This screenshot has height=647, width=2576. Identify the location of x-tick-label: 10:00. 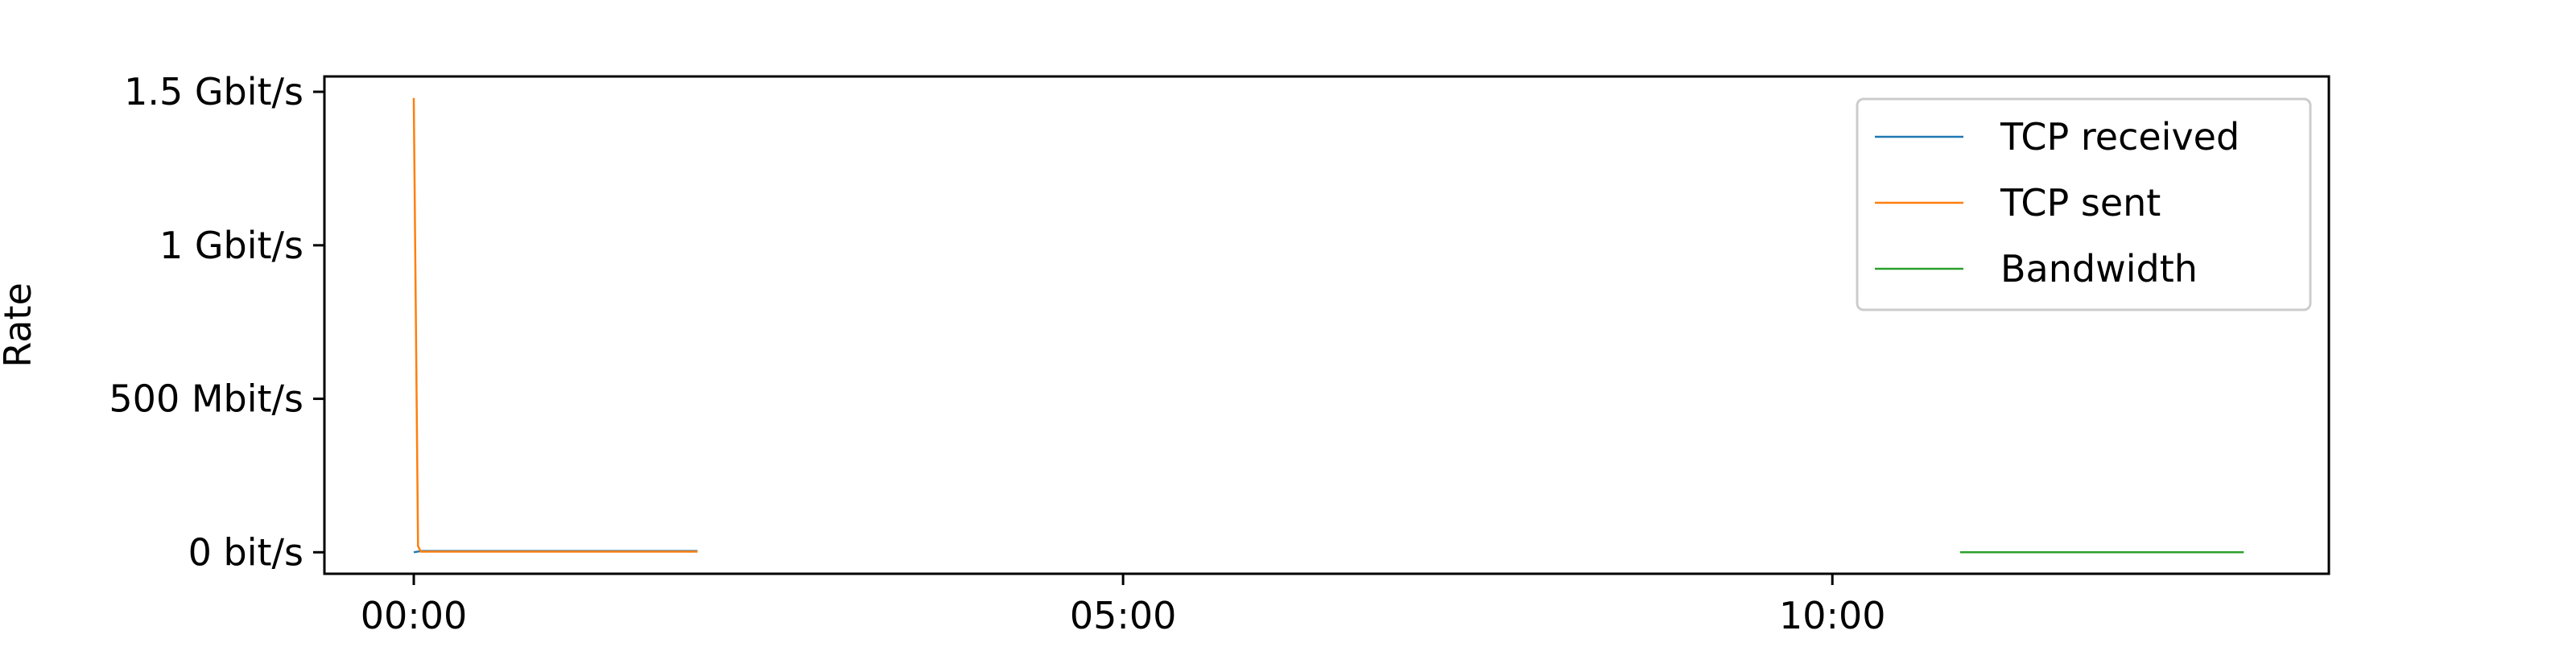
(1832, 615).